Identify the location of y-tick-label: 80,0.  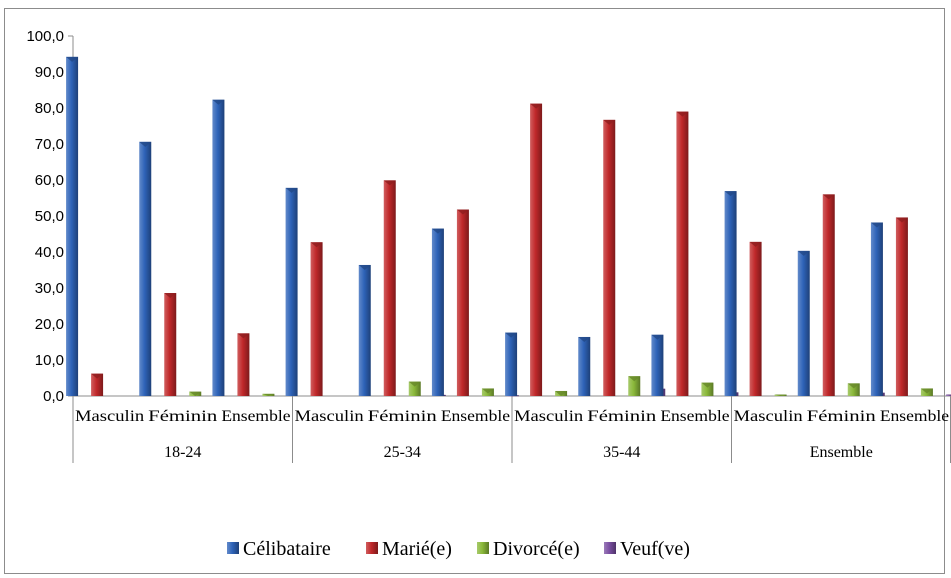
(49, 108).